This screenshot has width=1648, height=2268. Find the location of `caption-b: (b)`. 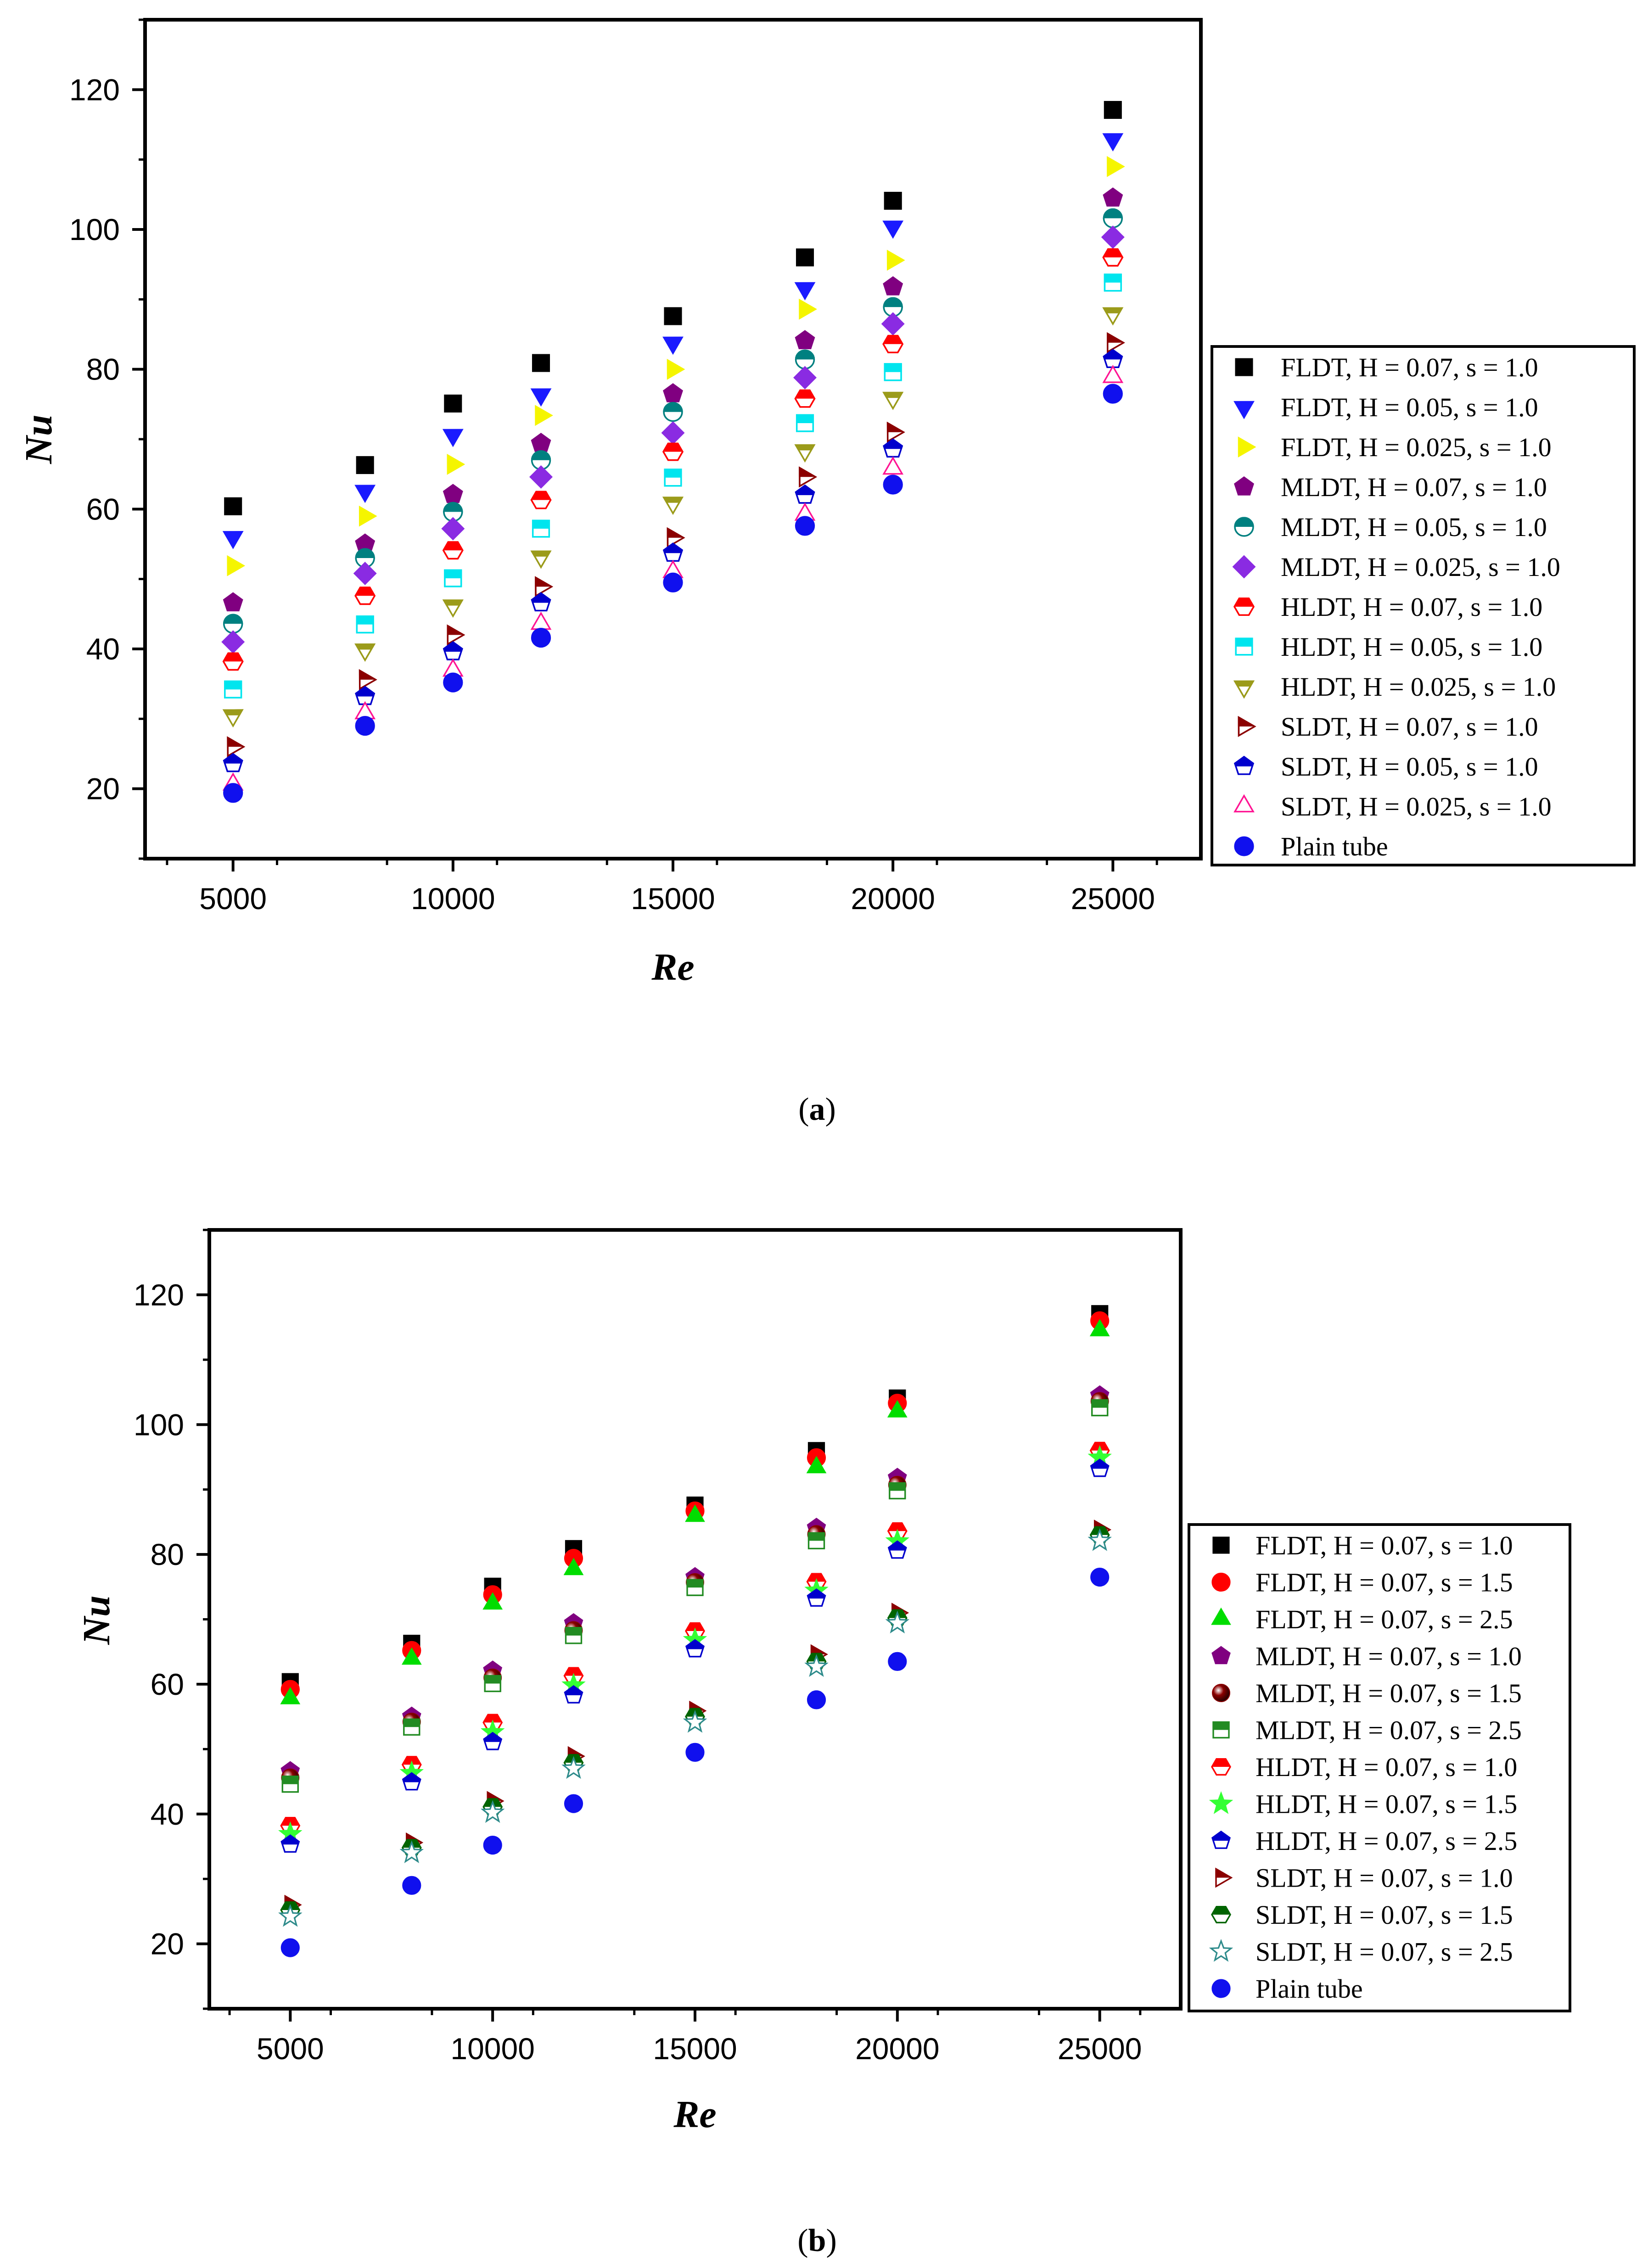

caption-b: (b) is located at coordinates (817, 2240).